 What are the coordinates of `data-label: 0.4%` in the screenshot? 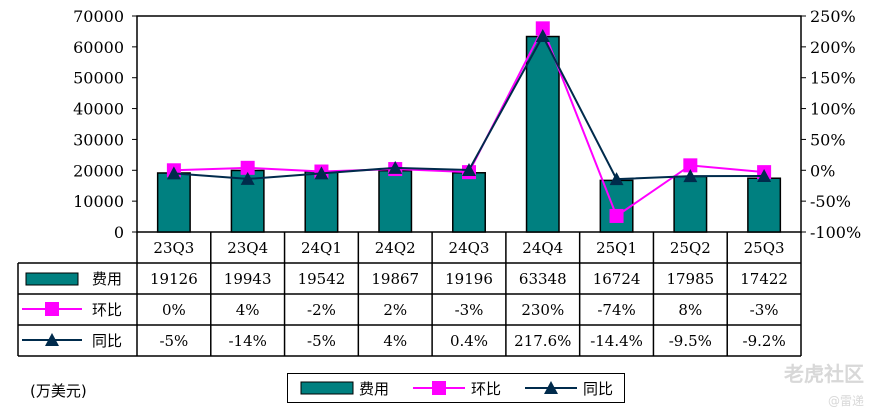 It's located at (469, 341).